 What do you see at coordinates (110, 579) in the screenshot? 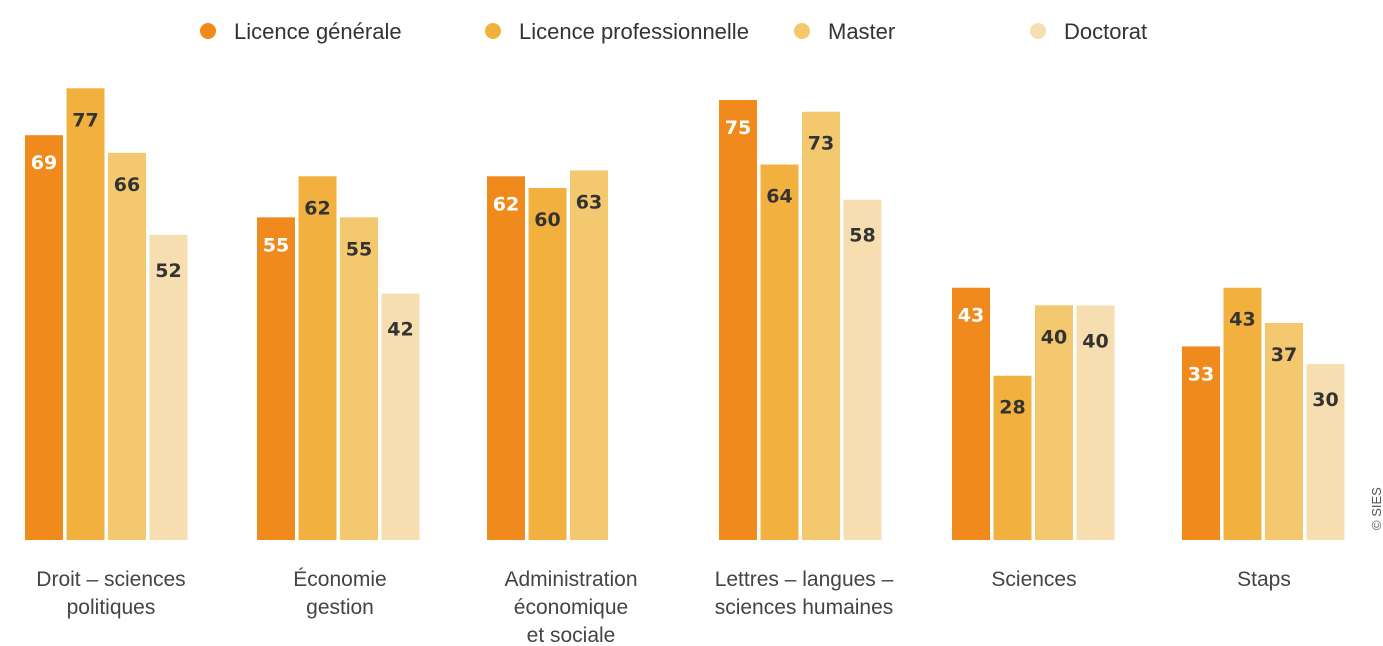
I see `category-label-0-line-0: Droit – sciences` at bounding box center [110, 579].